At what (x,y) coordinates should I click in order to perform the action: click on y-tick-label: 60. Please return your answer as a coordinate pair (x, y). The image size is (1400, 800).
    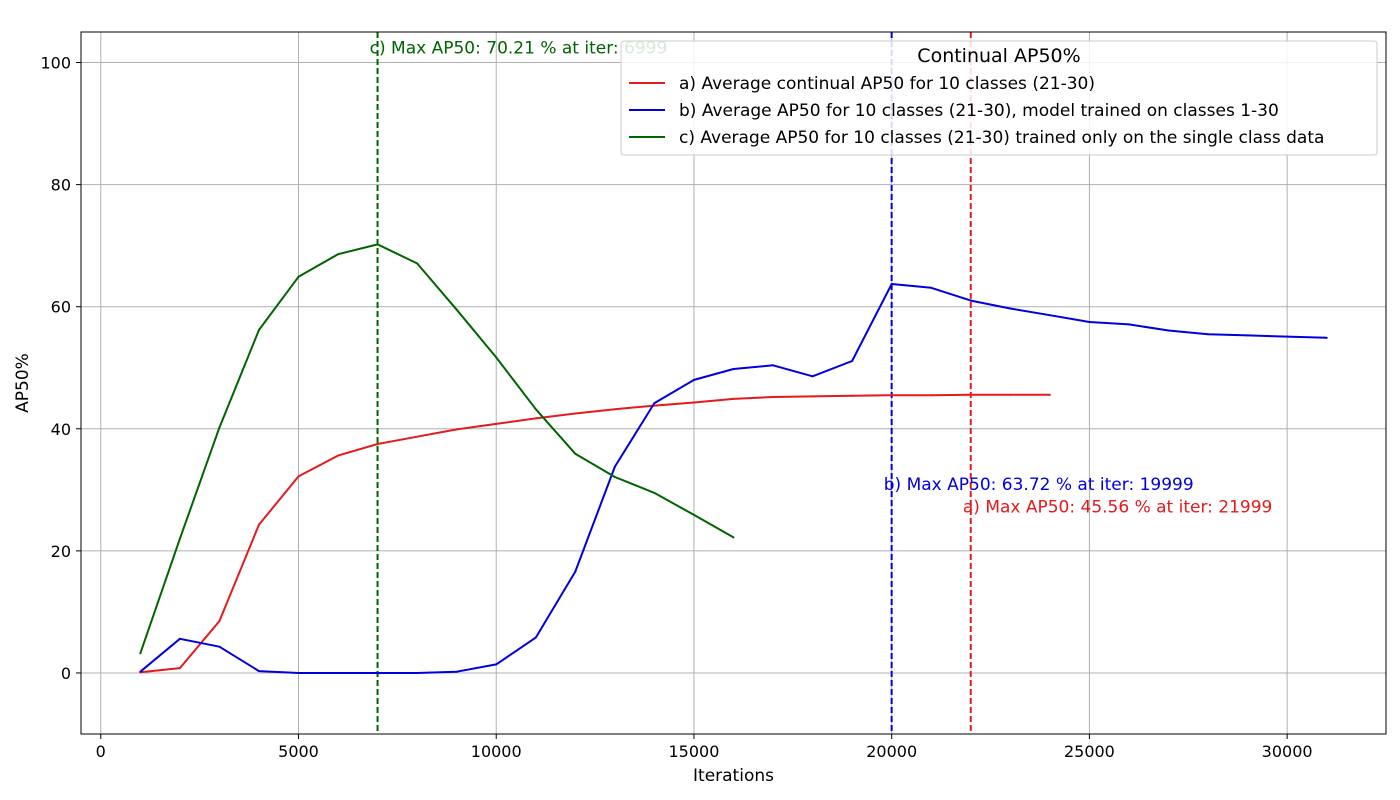
    Looking at the image, I should click on (61, 307).